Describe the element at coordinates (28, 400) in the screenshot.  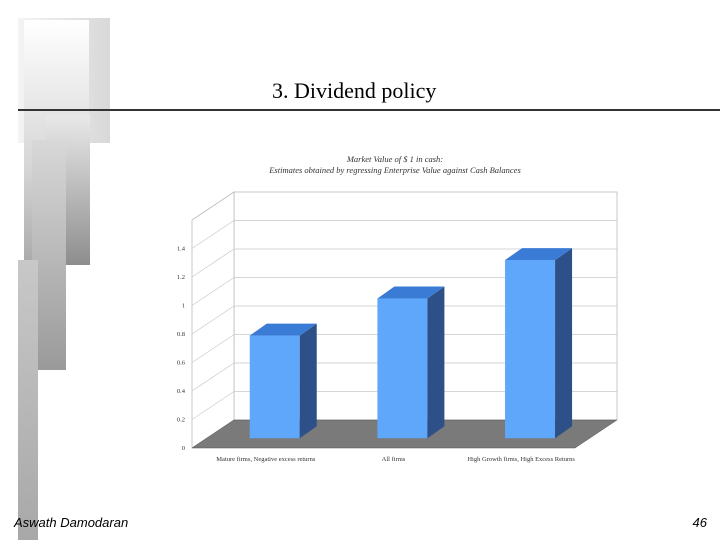
I see `decorative-block` at that location.